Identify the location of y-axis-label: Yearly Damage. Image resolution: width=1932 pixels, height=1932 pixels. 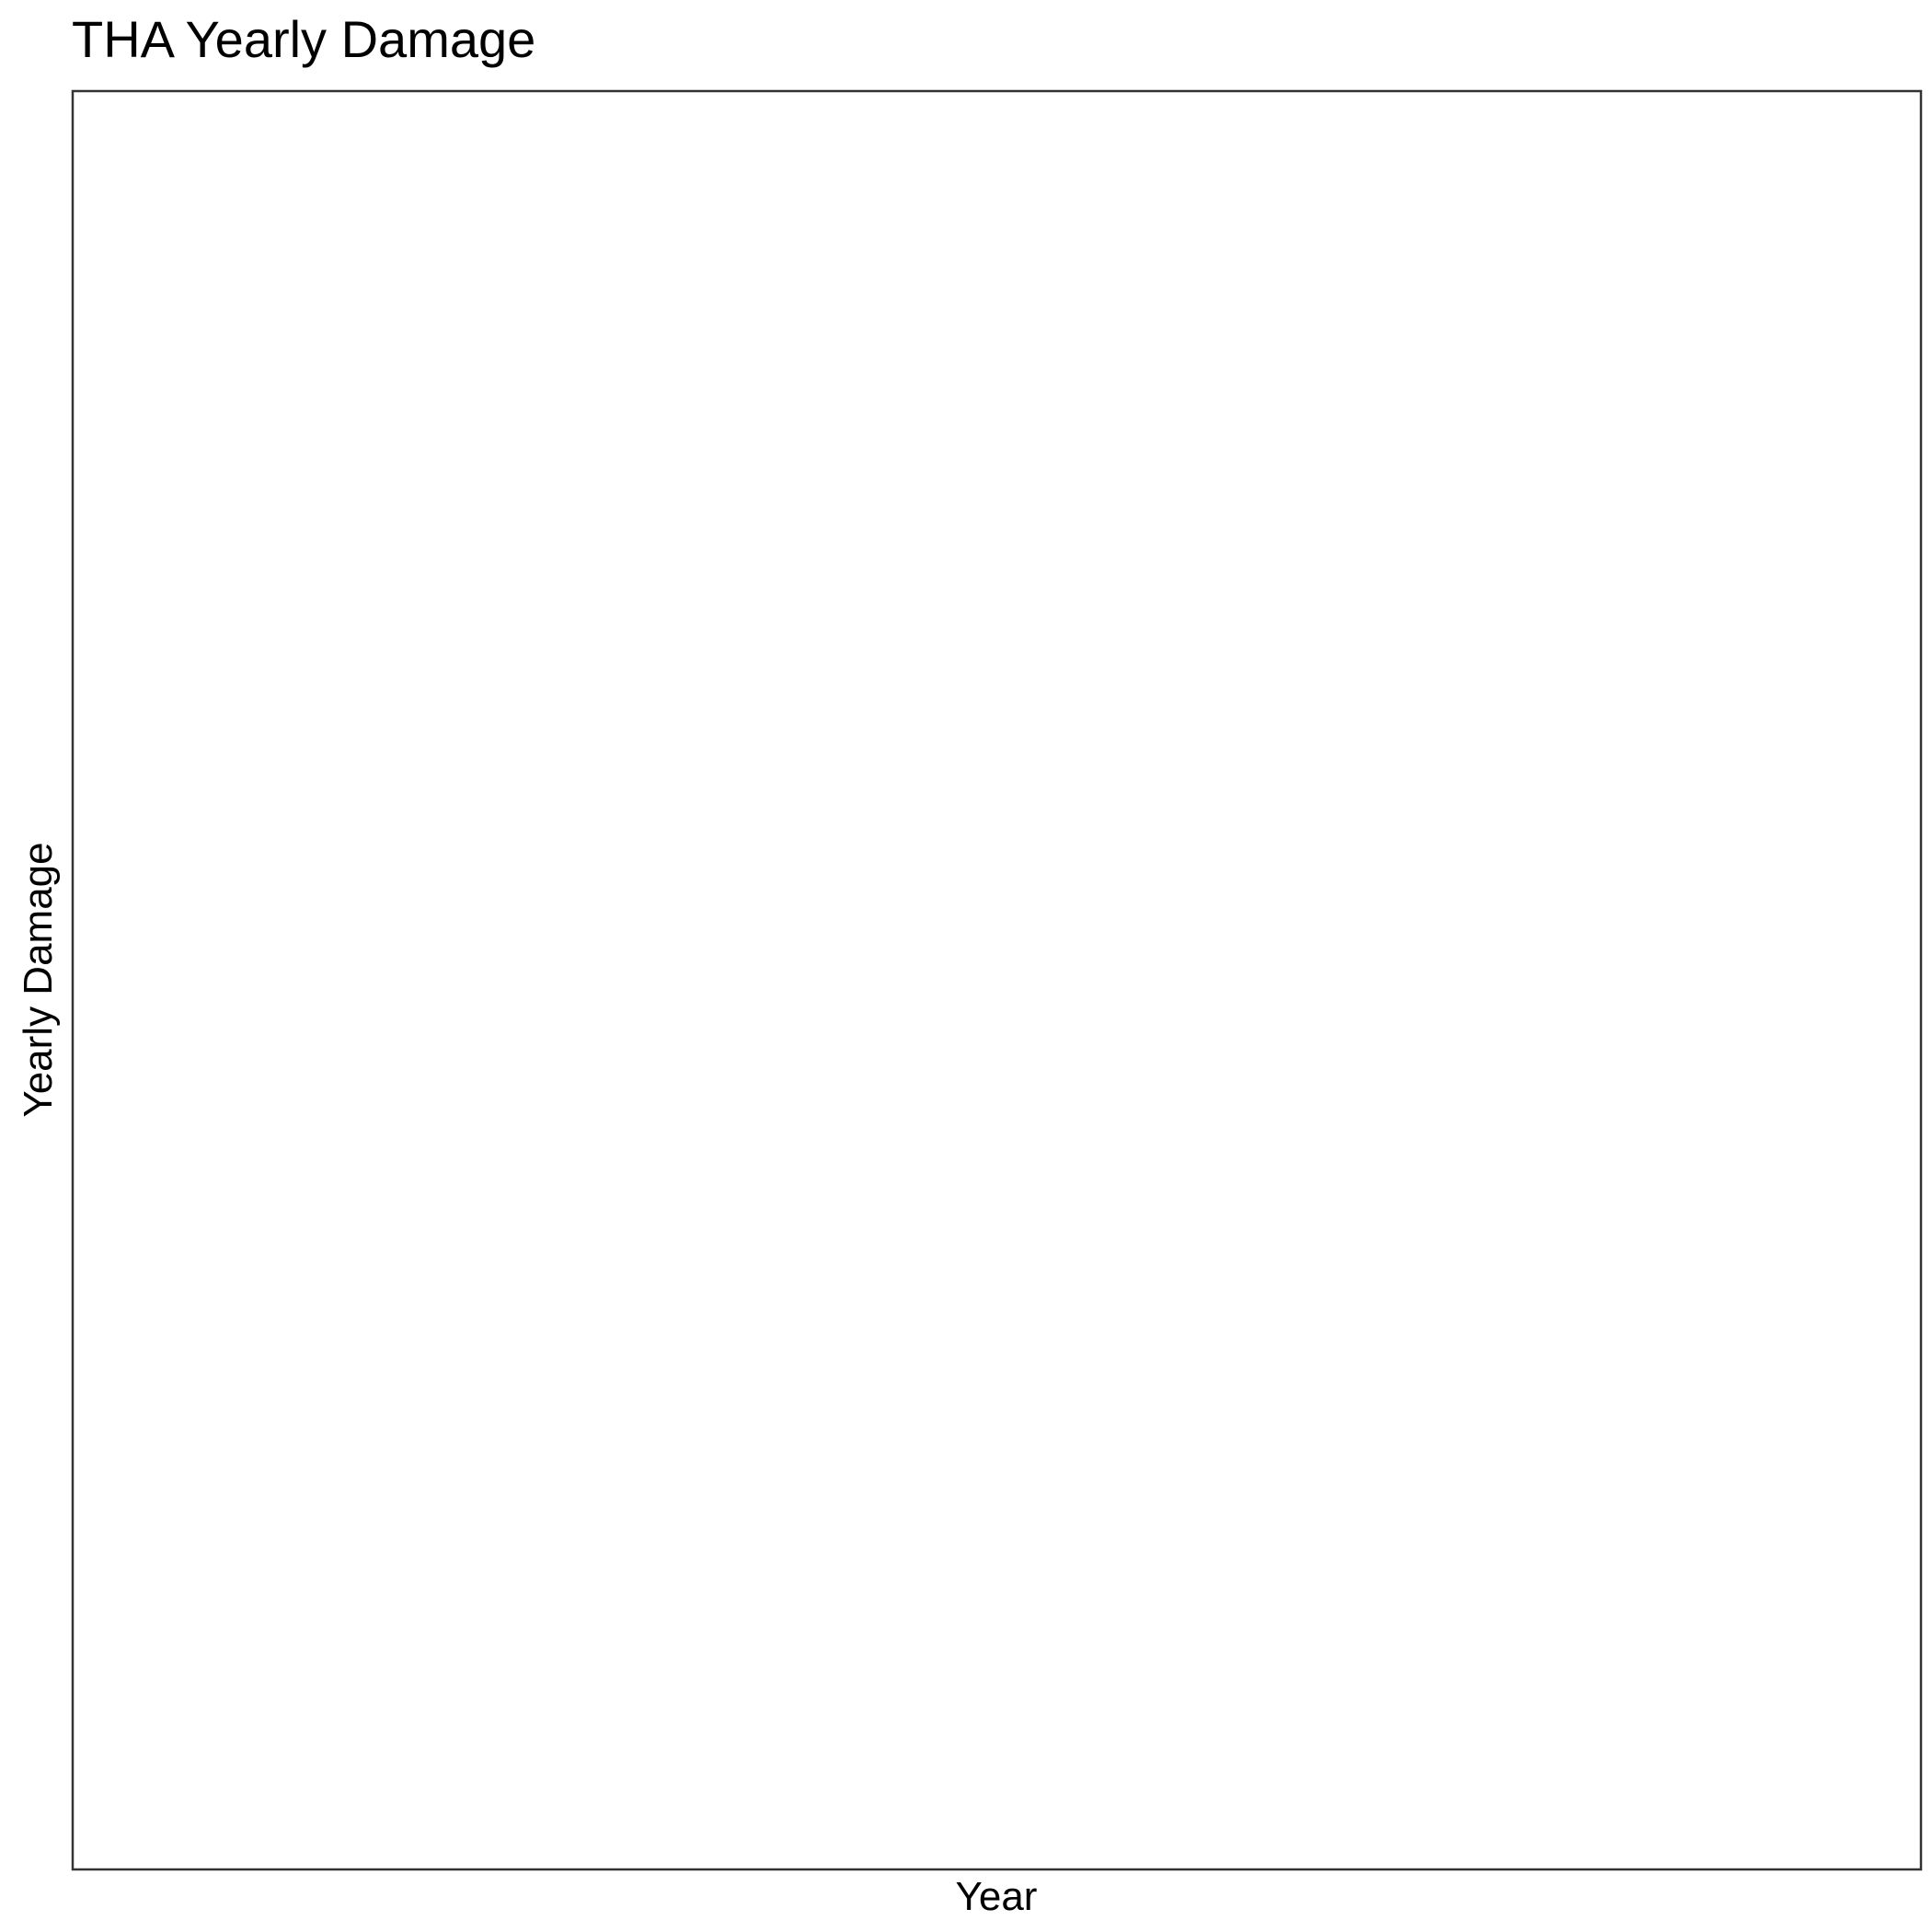
(38, 979).